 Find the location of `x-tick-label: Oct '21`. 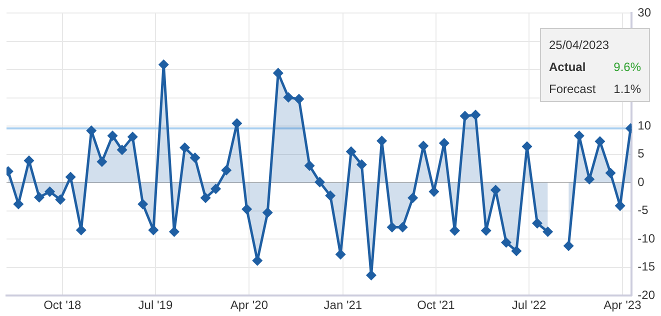

x-tick-label: Oct '21 is located at coordinates (436, 305).